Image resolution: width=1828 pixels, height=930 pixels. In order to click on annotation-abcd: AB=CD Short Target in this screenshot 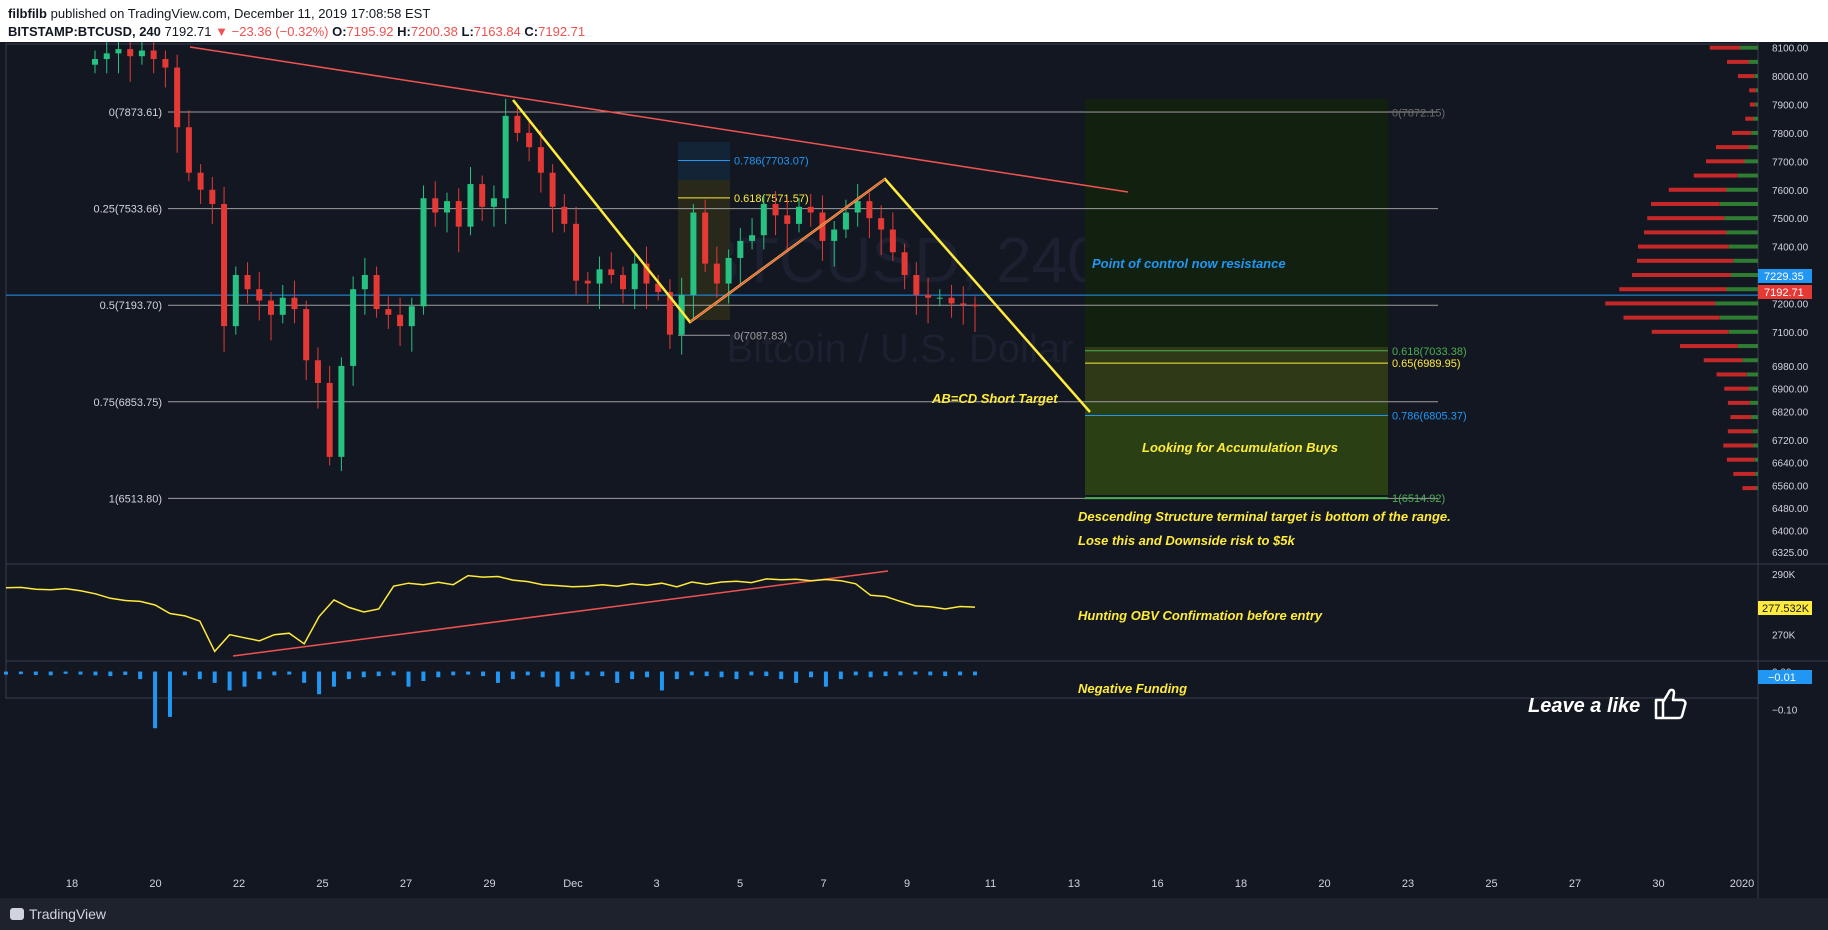, I will do `click(994, 398)`.